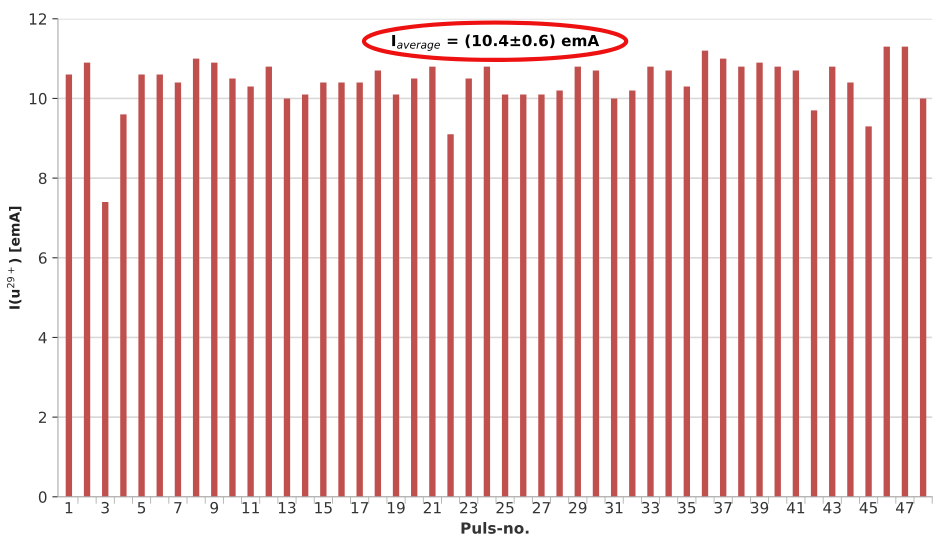  Describe the element at coordinates (14, 257) in the screenshot. I see `y-axis-title: I(u$^{29+}$) [emA]` at that location.